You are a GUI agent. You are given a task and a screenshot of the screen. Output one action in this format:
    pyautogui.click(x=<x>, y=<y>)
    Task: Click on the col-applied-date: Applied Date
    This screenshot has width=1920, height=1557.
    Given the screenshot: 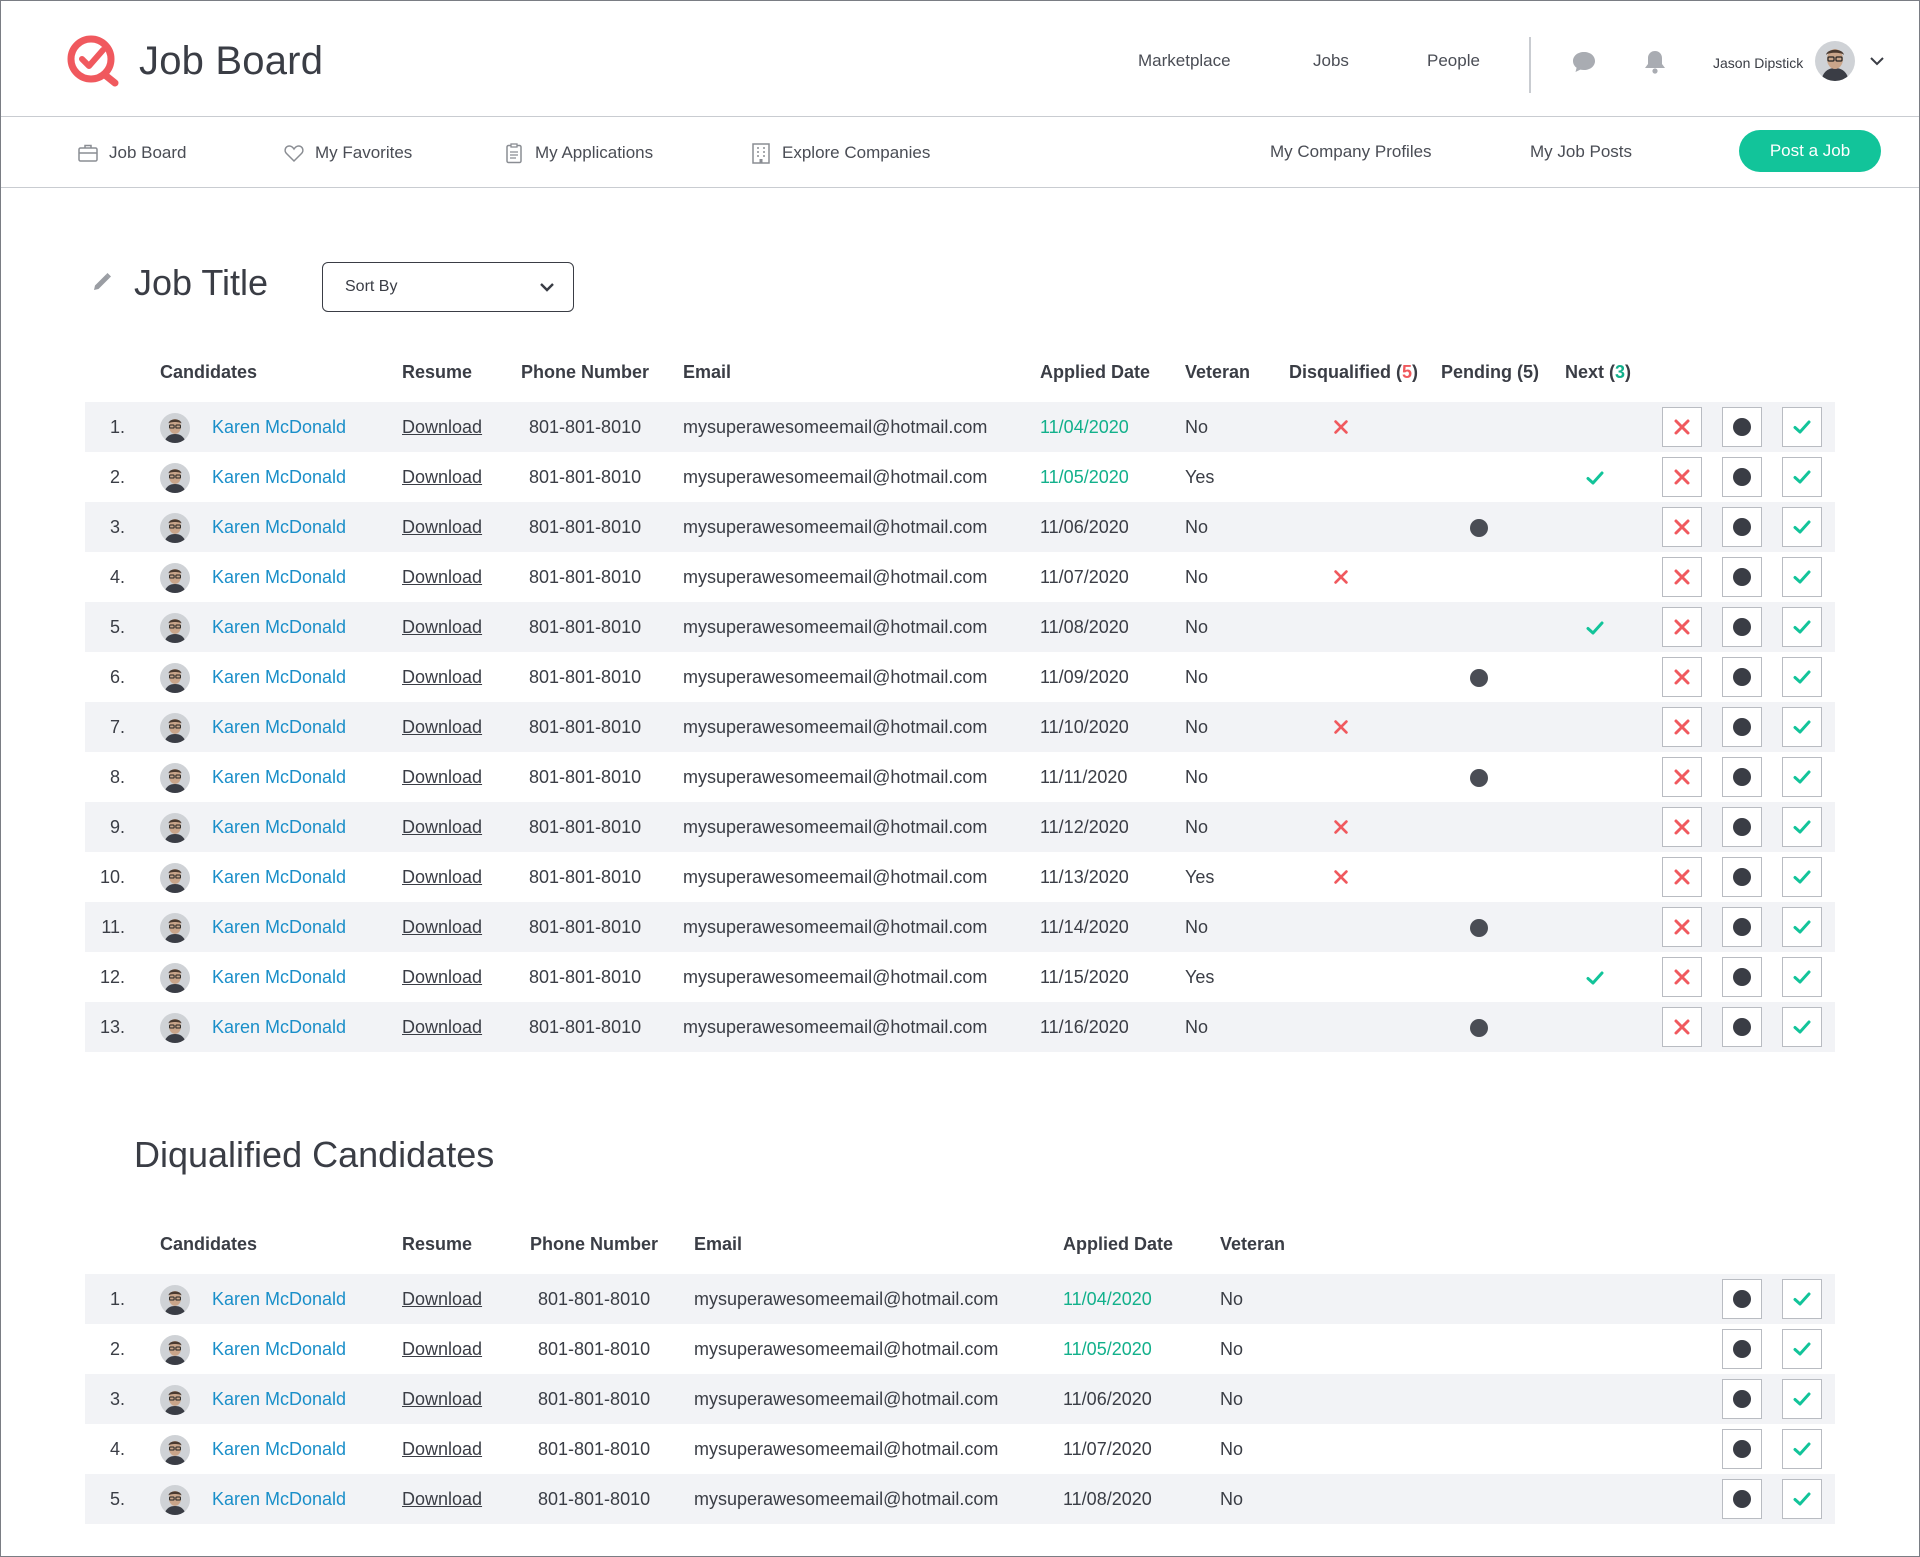 What is the action you would take?
    pyautogui.click(x=1118, y=1244)
    